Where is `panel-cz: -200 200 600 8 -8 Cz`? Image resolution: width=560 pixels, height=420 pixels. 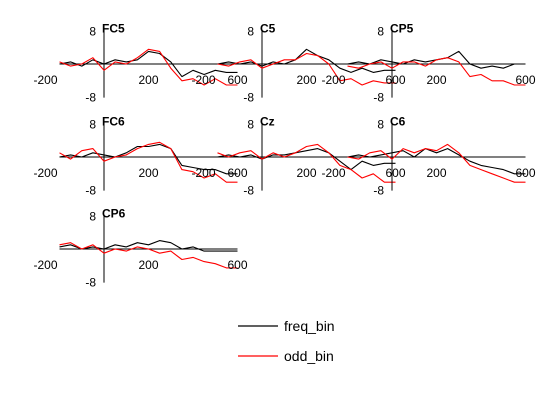
panel-cz: -200 200 600 8 -8 Cz is located at coordinates (298, 155).